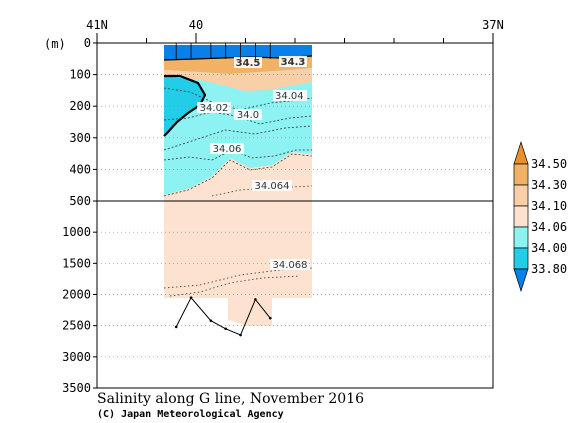 The width and height of the screenshot is (570, 423). What do you see at coordinates (76, 232) in the screenshot?
I see `y-tick-label: 1000` at bounding box center [76, 232].